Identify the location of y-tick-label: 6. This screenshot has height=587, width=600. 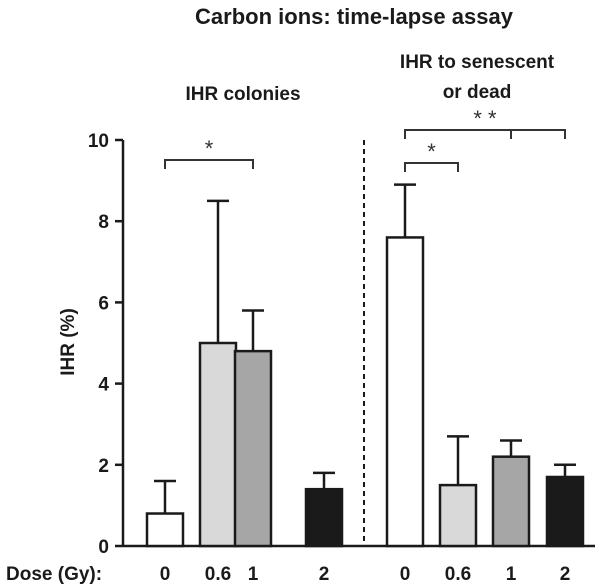
(103, 303).